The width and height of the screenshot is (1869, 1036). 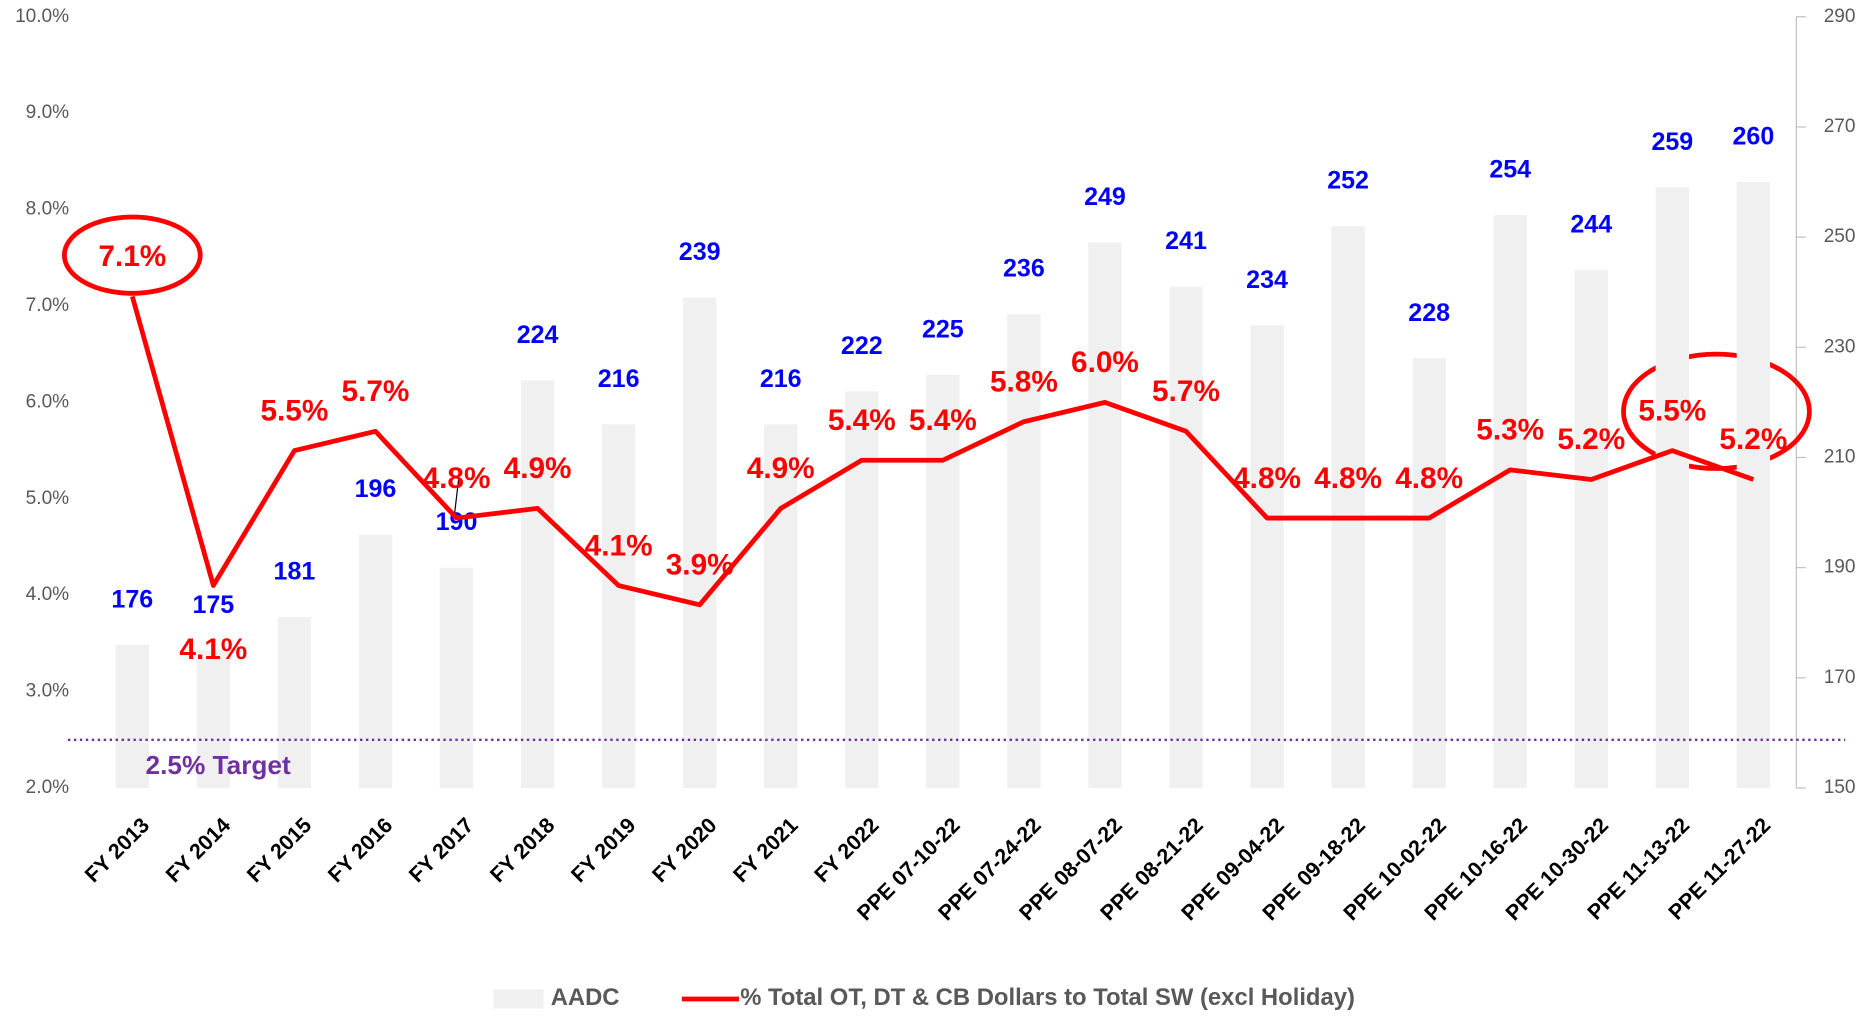 I want to click on x-tick-label: FY 2014, so click(x=198, y=850).